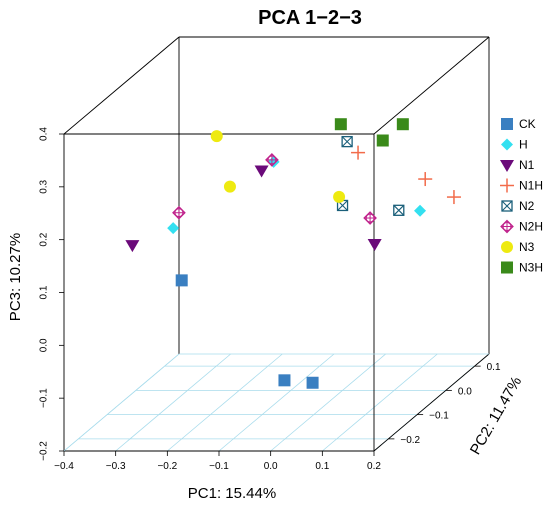  Describe the element at coordinates (507, 166) in the screenshot. I see `legend-marker-n1` at that location.